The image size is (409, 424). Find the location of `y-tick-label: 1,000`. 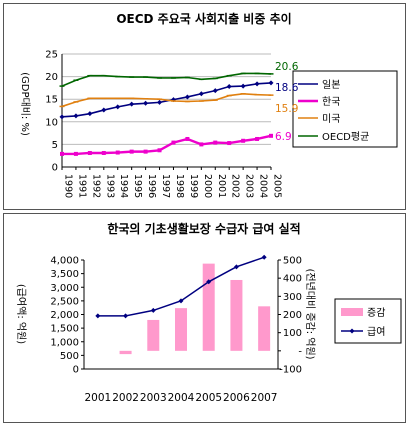

y-tick-label: 1,000 is located at coordinates (64, 342).